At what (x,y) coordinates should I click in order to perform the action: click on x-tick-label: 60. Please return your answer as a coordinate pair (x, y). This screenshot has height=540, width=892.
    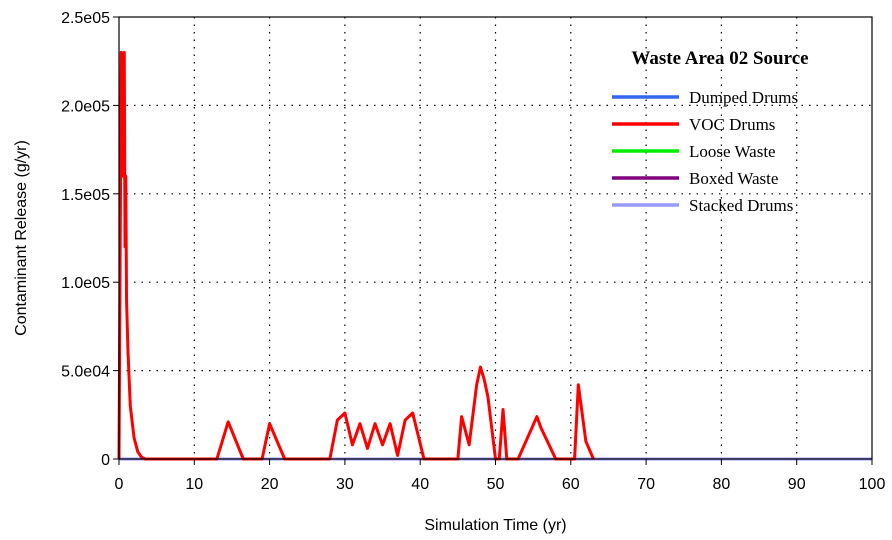
    Looking at the image, I should click on (571, 484).